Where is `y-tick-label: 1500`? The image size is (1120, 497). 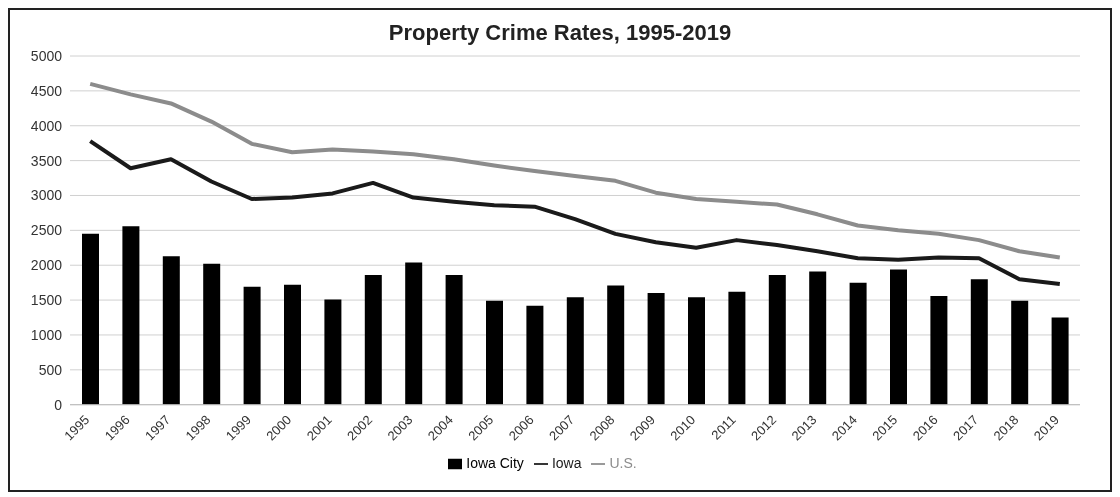
y-tick-label: 1500 is located at coordinates (46, 300).